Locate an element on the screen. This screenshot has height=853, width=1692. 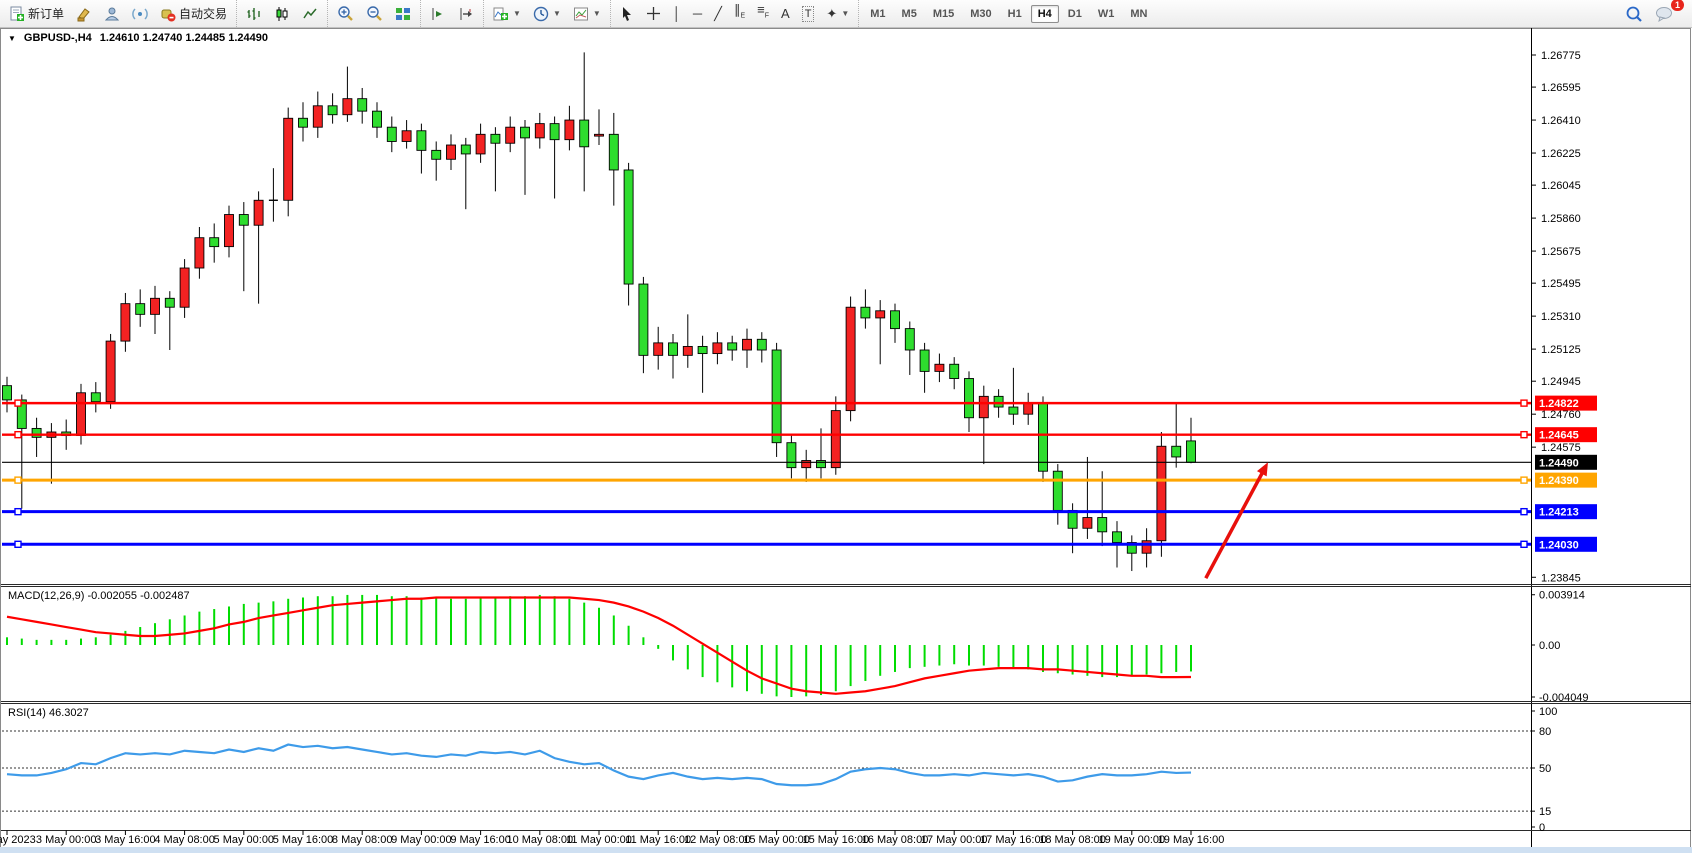
svg-text: 9 May 16:00 is located at coordinates (480, 840).